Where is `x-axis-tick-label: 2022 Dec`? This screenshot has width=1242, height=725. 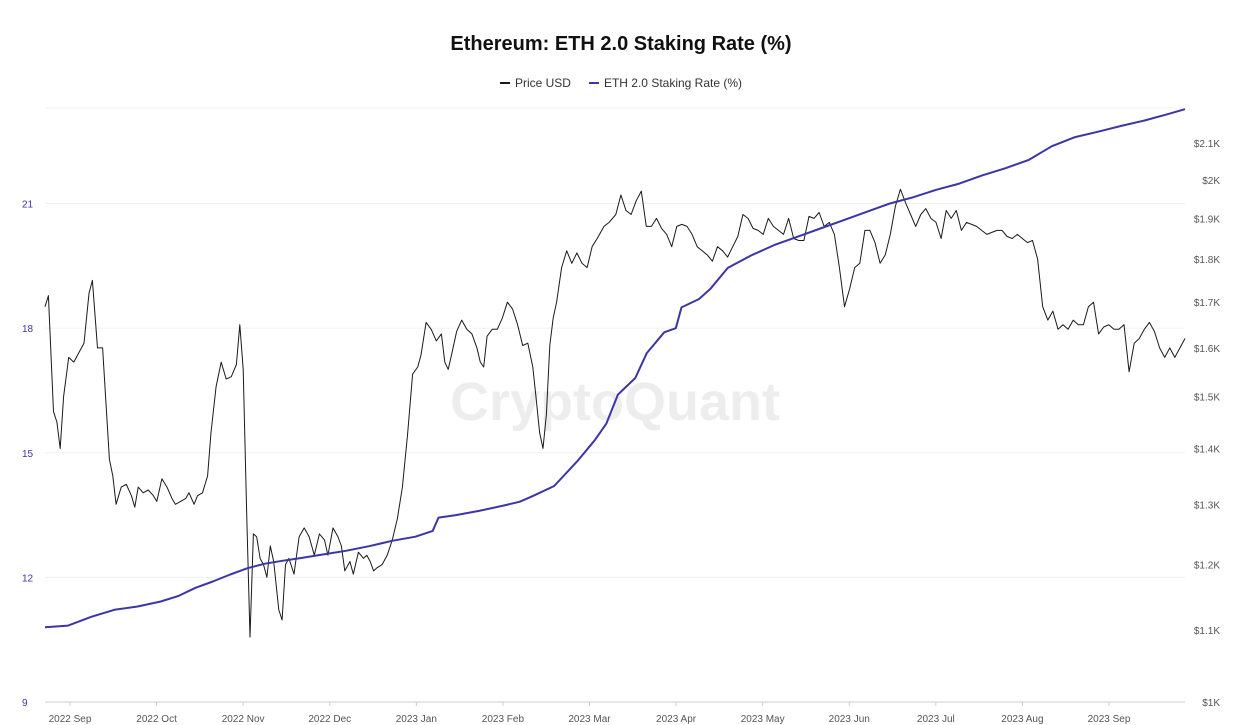 x-axis-tick-label: 2022 Dec is located at coordinates (329, 719).